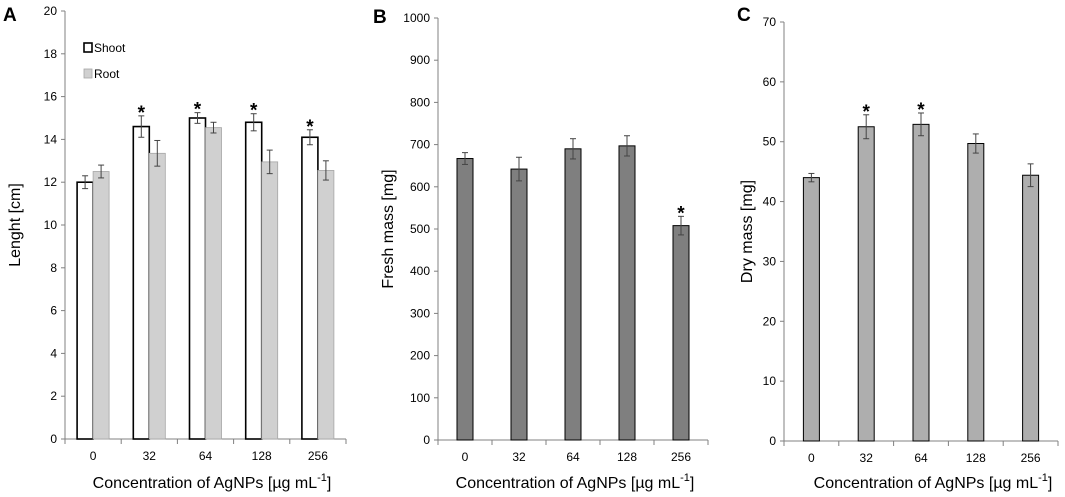  Describe the element at coordinates (53, 311) in the screenshot. I see `y-tick-label: 6` at that location.